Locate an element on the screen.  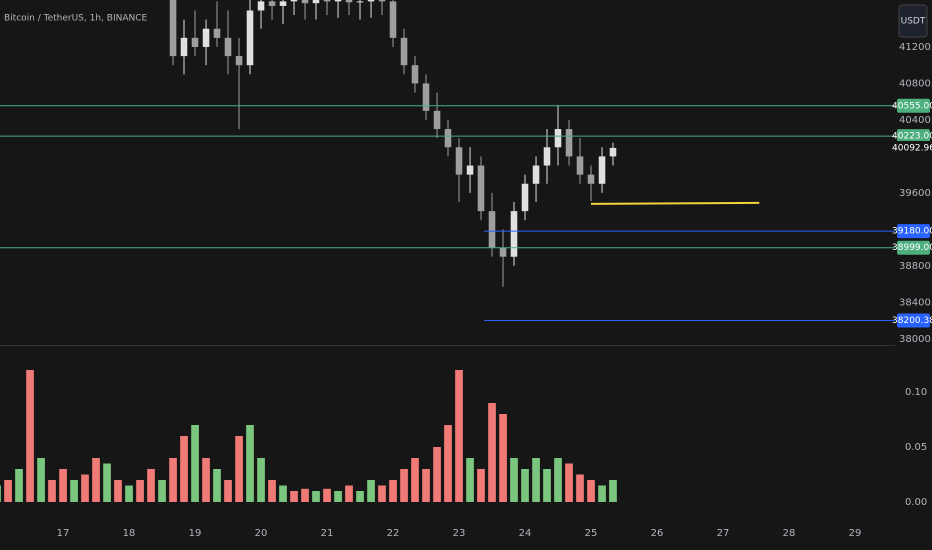
x-tick-label: 18 is located at coordinates (129, 533).